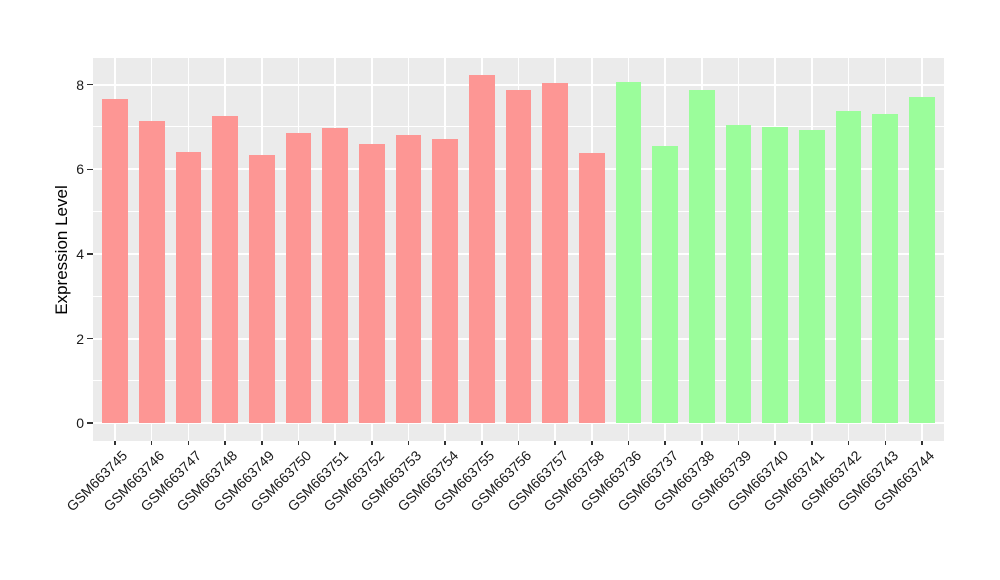  What do you see at coordinates (225, 270) in the screenshot?
I see `bar-gsm663748` at bounding box center [225, 270].